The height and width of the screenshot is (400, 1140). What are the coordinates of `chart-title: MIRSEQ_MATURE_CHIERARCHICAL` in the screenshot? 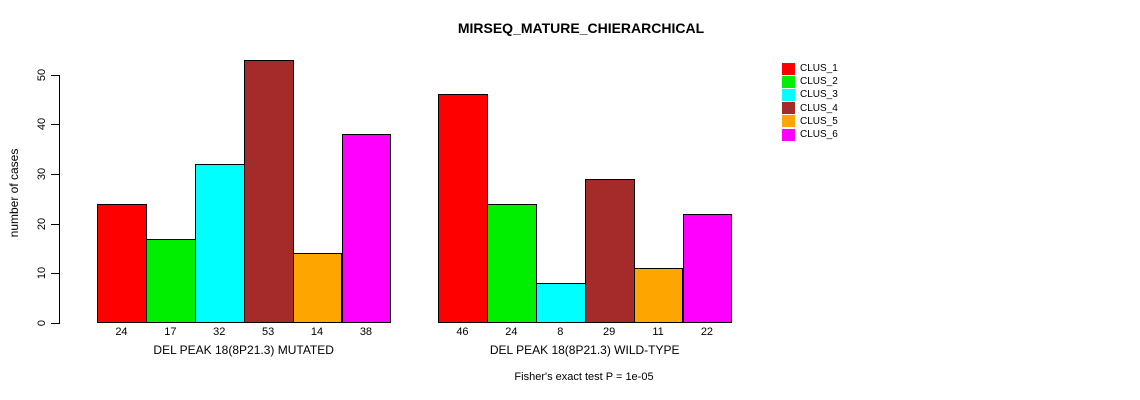 It's located at (581, 28).